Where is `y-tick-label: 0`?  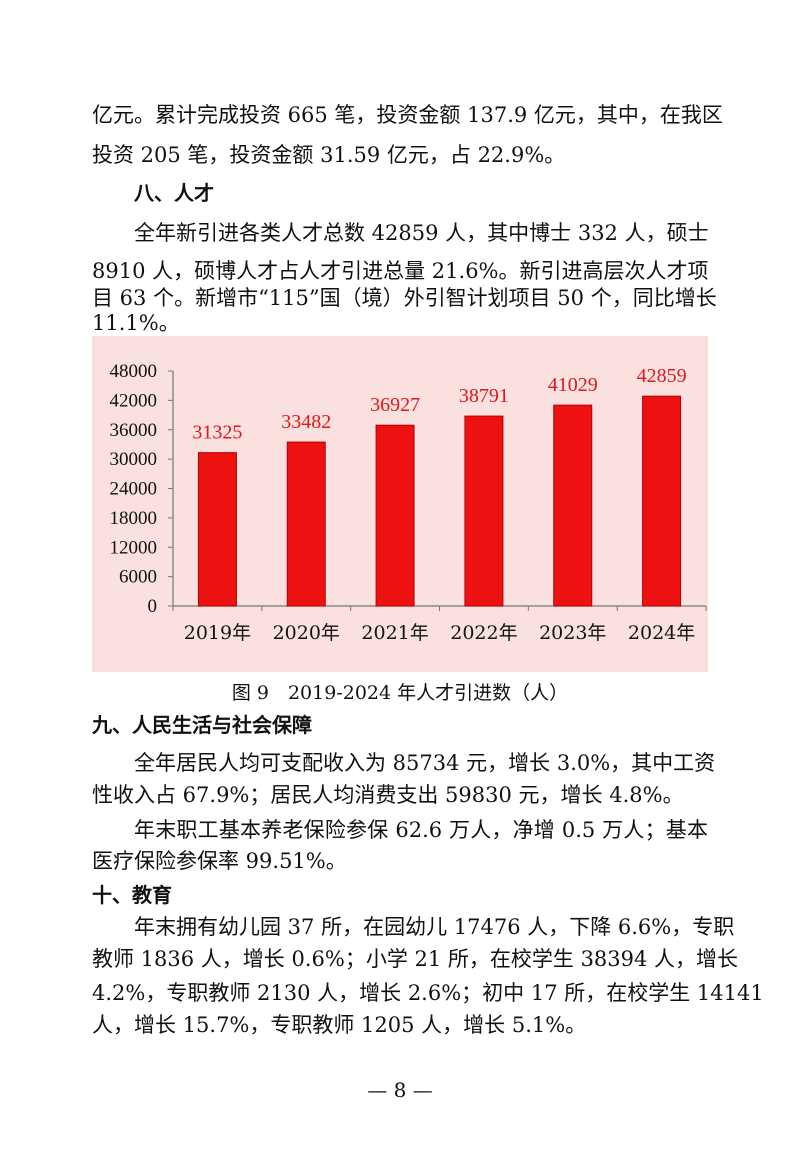 y-tick-label: 0 is located at coordinates (153, 606).